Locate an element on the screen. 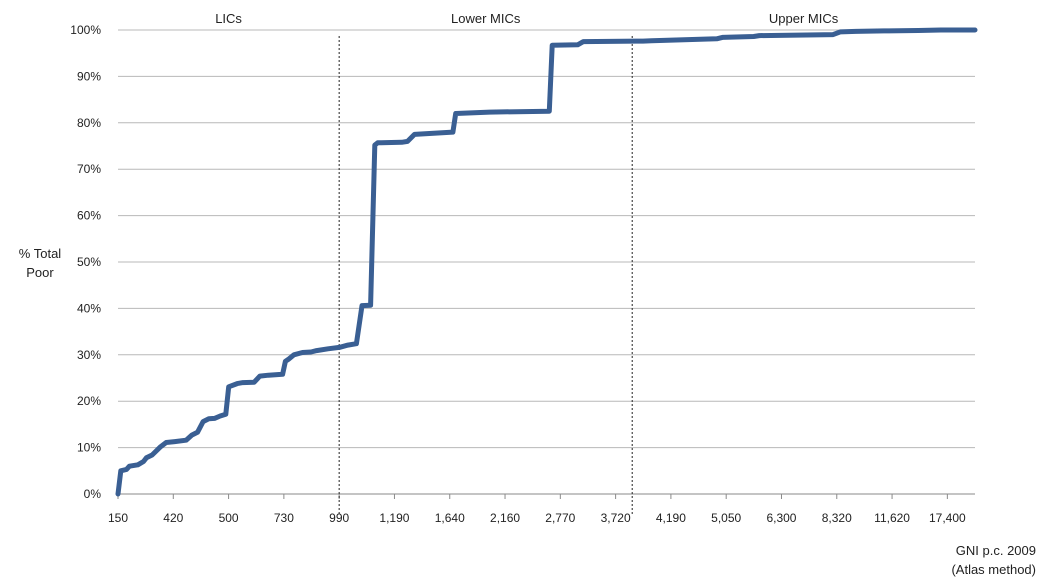 This screenshot has width=1045, height=582. x-tick-label: 8,320 is located at coordinates (837, 518).